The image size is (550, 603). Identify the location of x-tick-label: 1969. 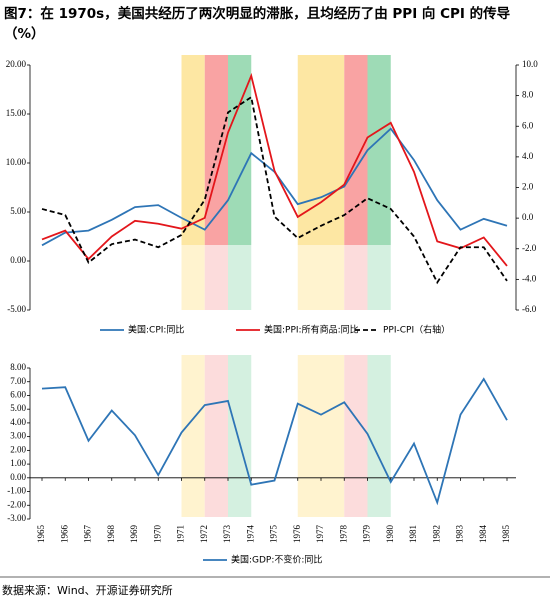
(134, 534).